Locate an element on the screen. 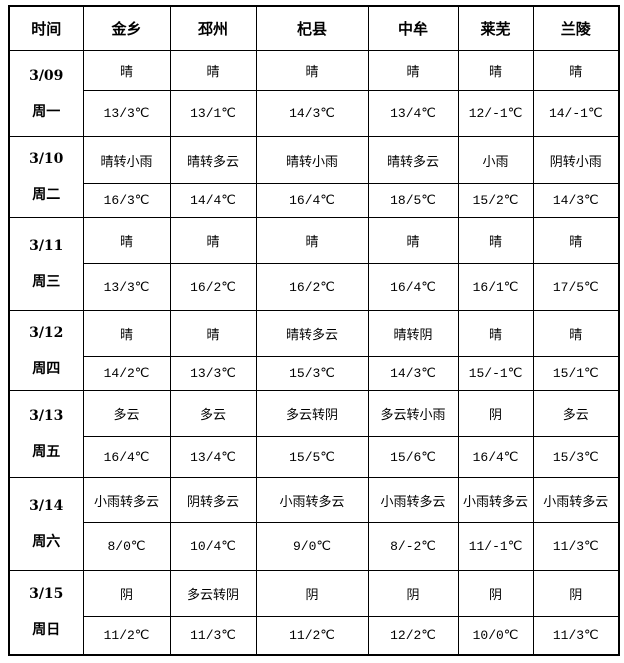 The height and width of the screenshot is (663, 624). weekday: 周五 is located at coordinates (46, 452).